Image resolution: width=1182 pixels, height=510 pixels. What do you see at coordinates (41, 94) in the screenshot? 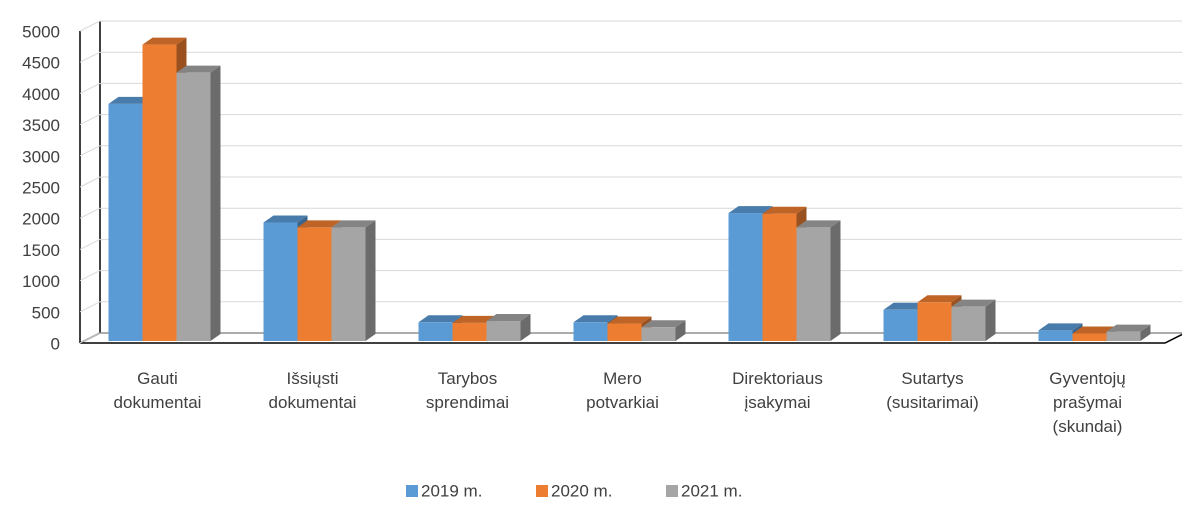
I see `y-tick-label: 4000` at bounding box center [41, 94].